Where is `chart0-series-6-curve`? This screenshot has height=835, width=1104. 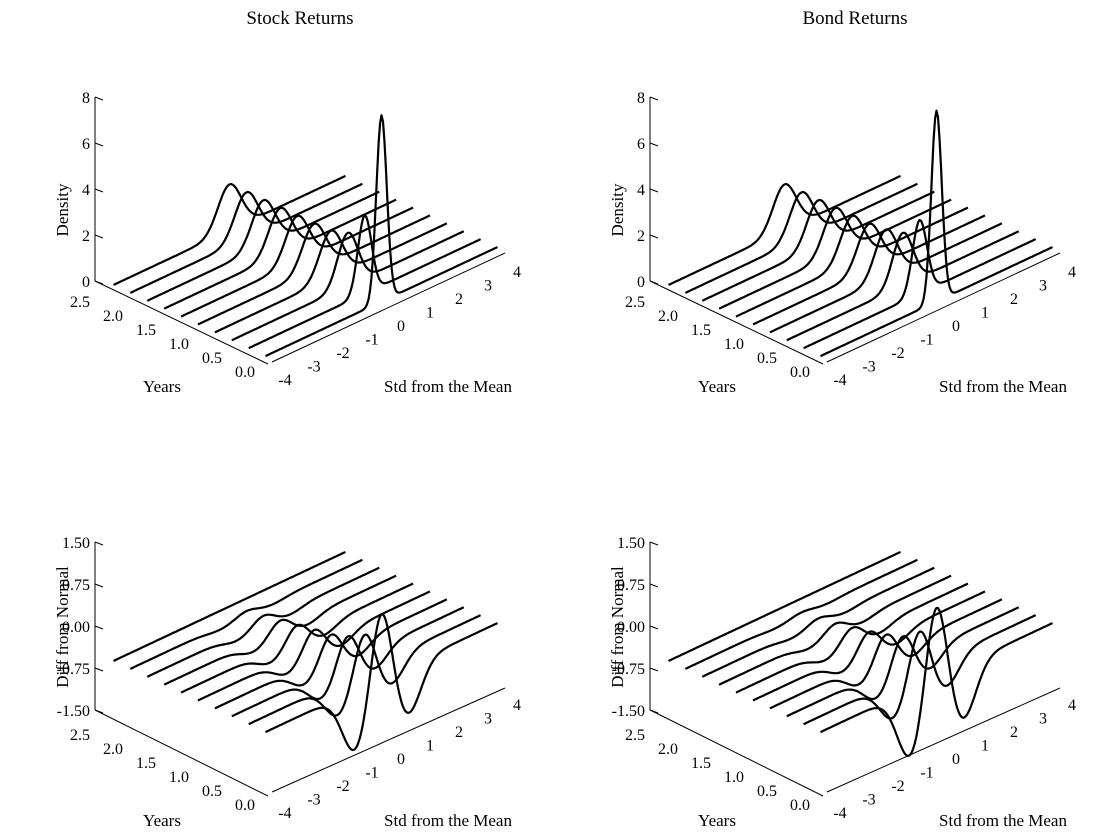 chart0-series-6-curve is located at coordinates (280, 254).